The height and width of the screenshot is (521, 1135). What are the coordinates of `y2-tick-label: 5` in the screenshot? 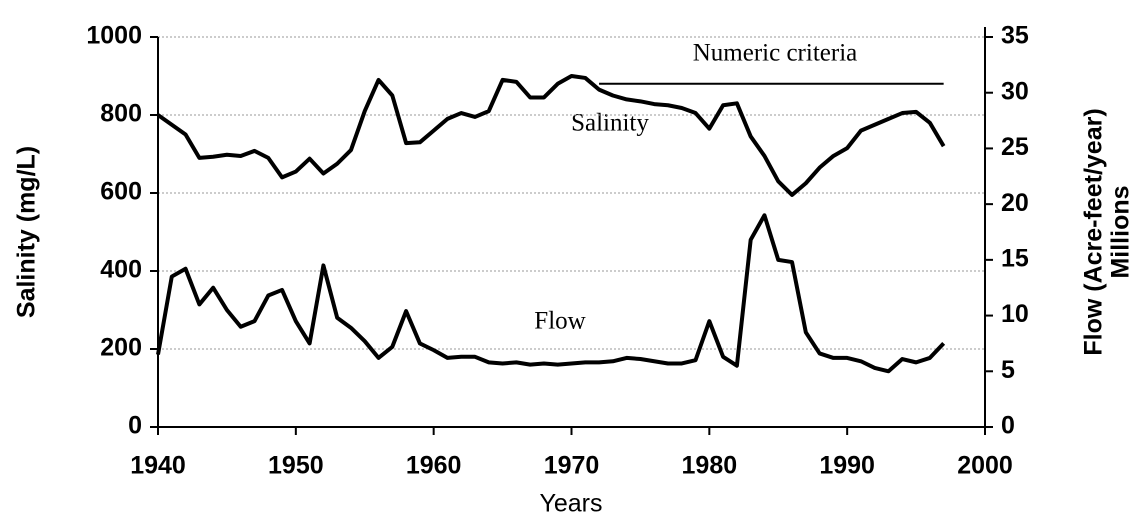 It's located at (1008, 370).